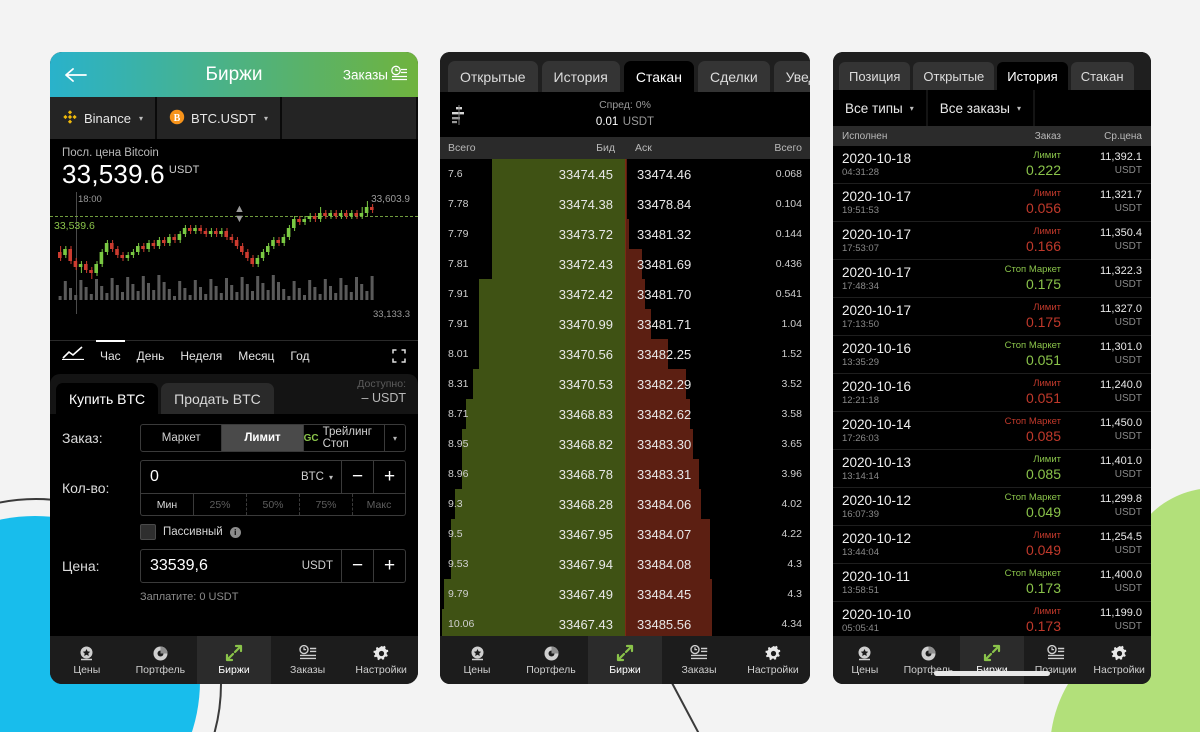  What do you see at coordinates (220, 504) in the screenshot?
I see `percent-25: 25%` at bounding box center [220, 504].